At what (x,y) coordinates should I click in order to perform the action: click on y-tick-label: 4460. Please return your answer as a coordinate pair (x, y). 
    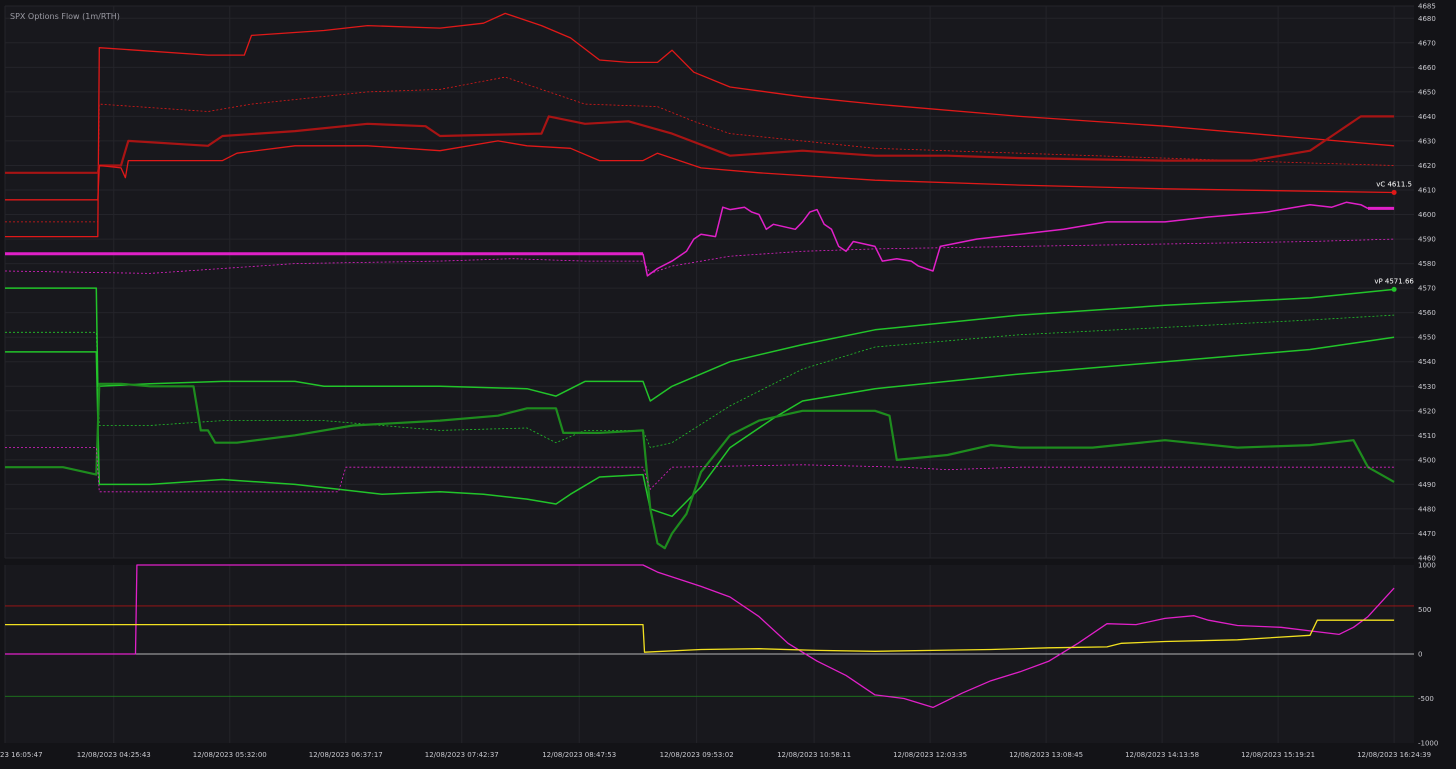
    Looking at the image, I should click on (1427, 559).